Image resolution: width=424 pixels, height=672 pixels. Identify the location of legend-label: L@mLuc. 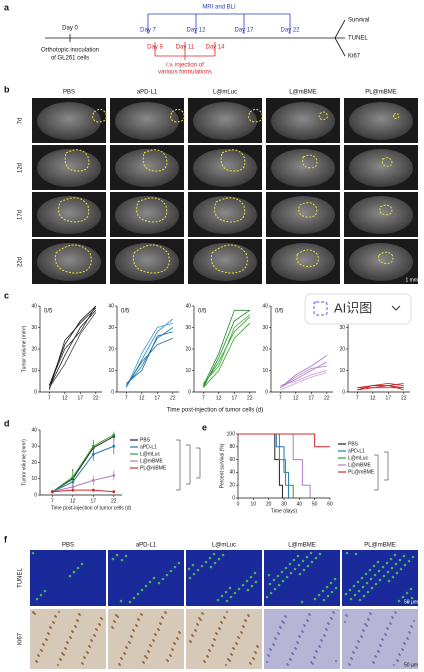
(358, 458).